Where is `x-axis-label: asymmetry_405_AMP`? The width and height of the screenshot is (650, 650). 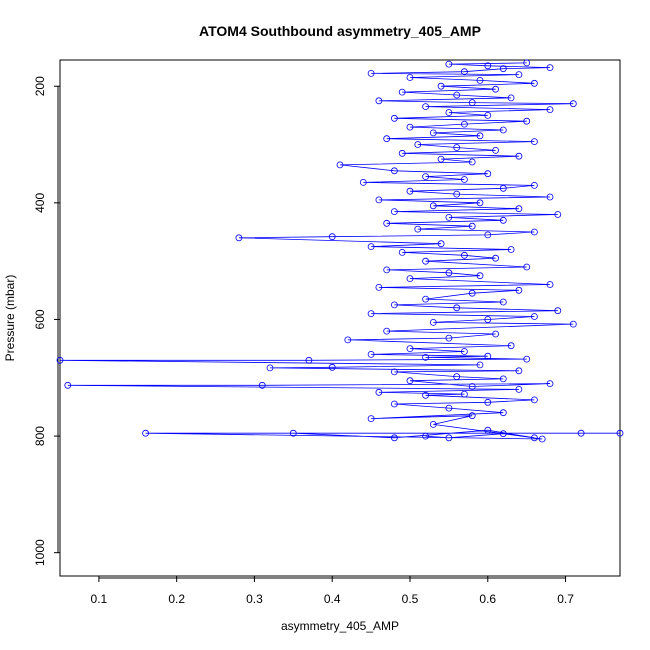
x-axis-label: asymmetry_405_AMP is located at coordinates (340, 626).